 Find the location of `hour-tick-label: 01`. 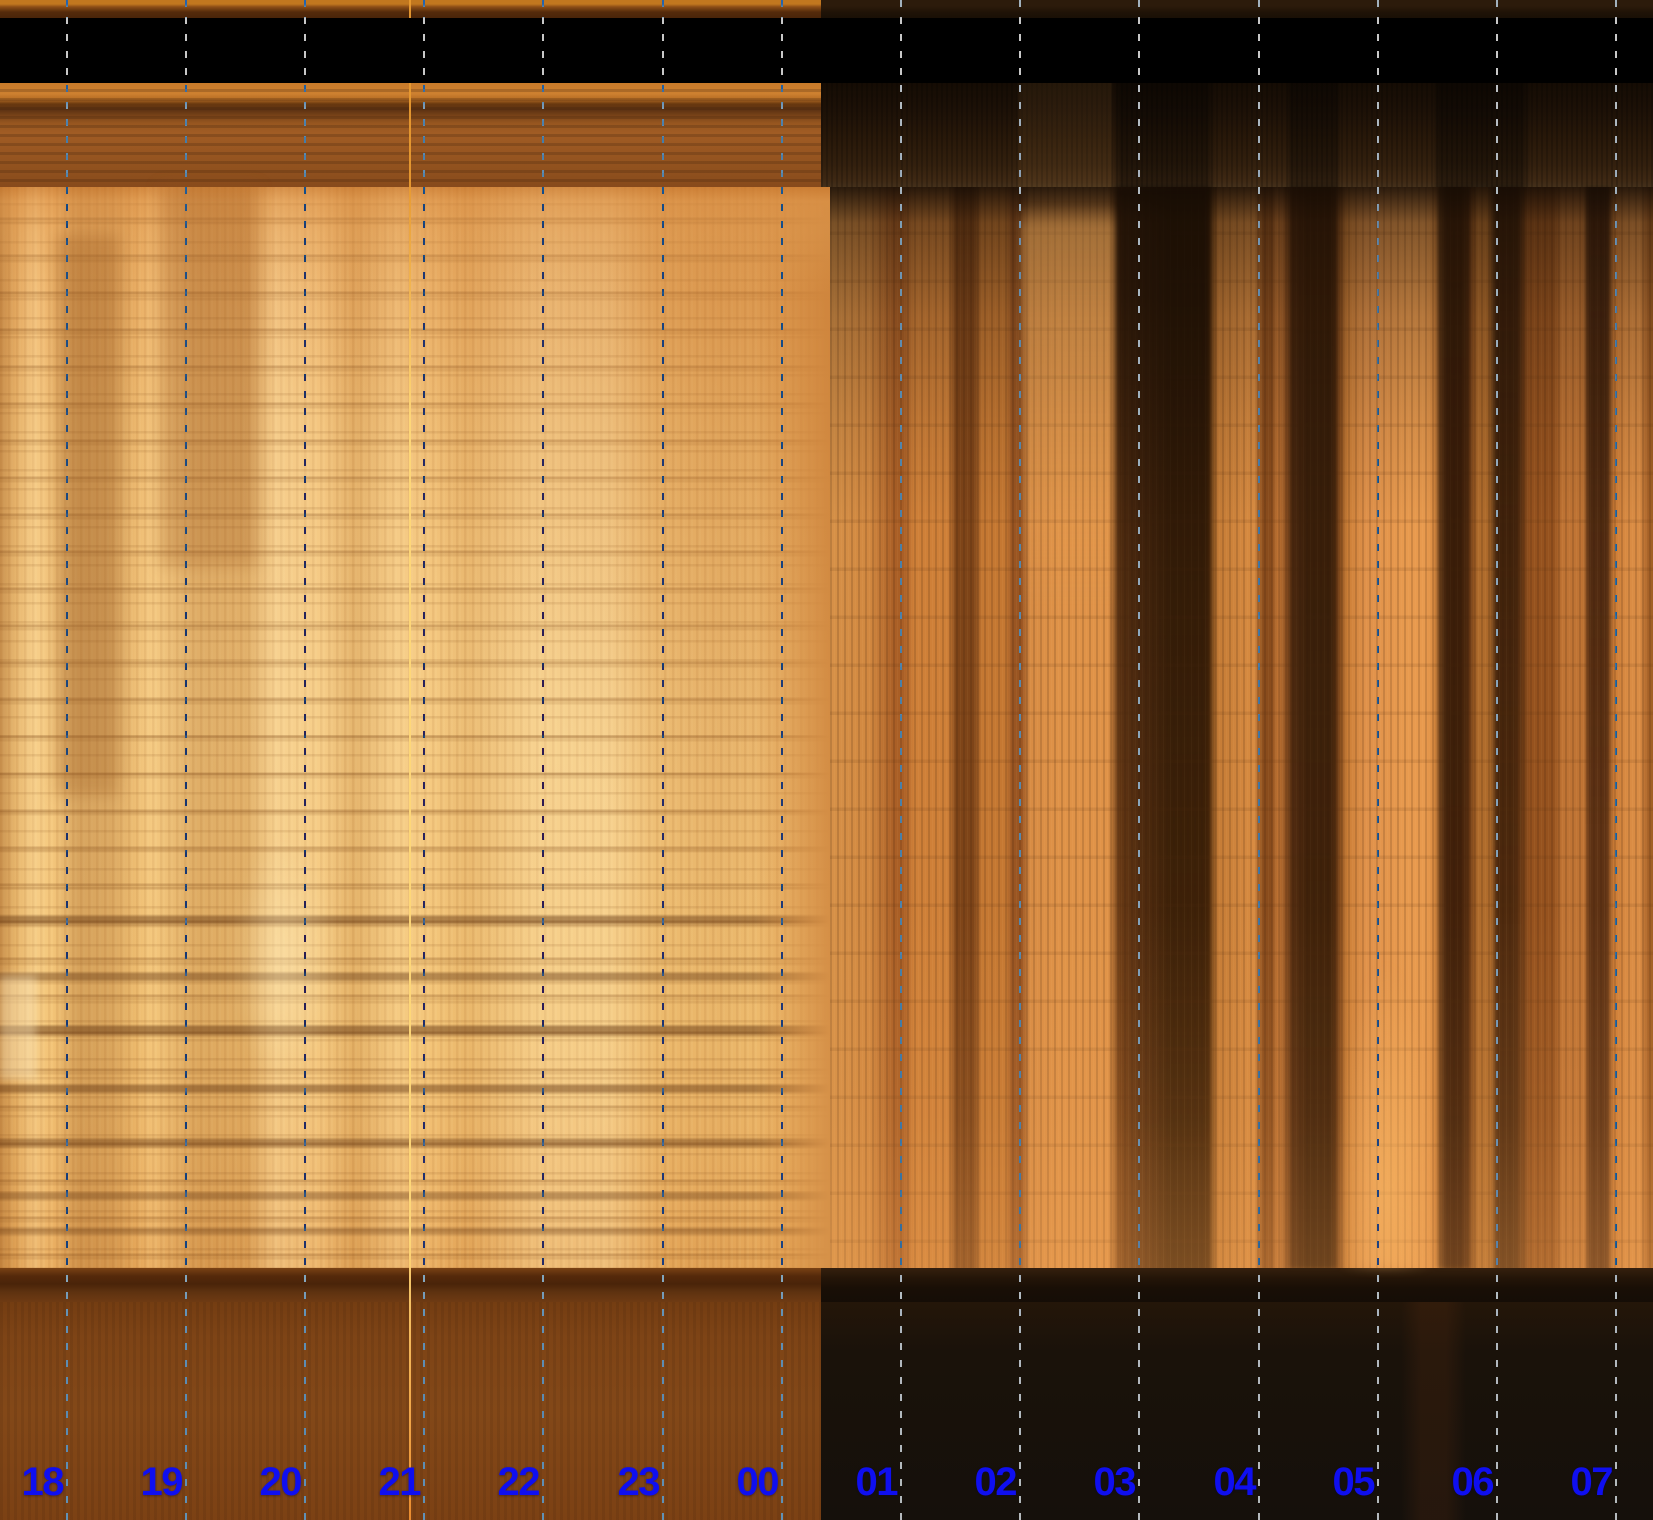

hour-tick-label: 01 is located at coordinates (877, 1482).